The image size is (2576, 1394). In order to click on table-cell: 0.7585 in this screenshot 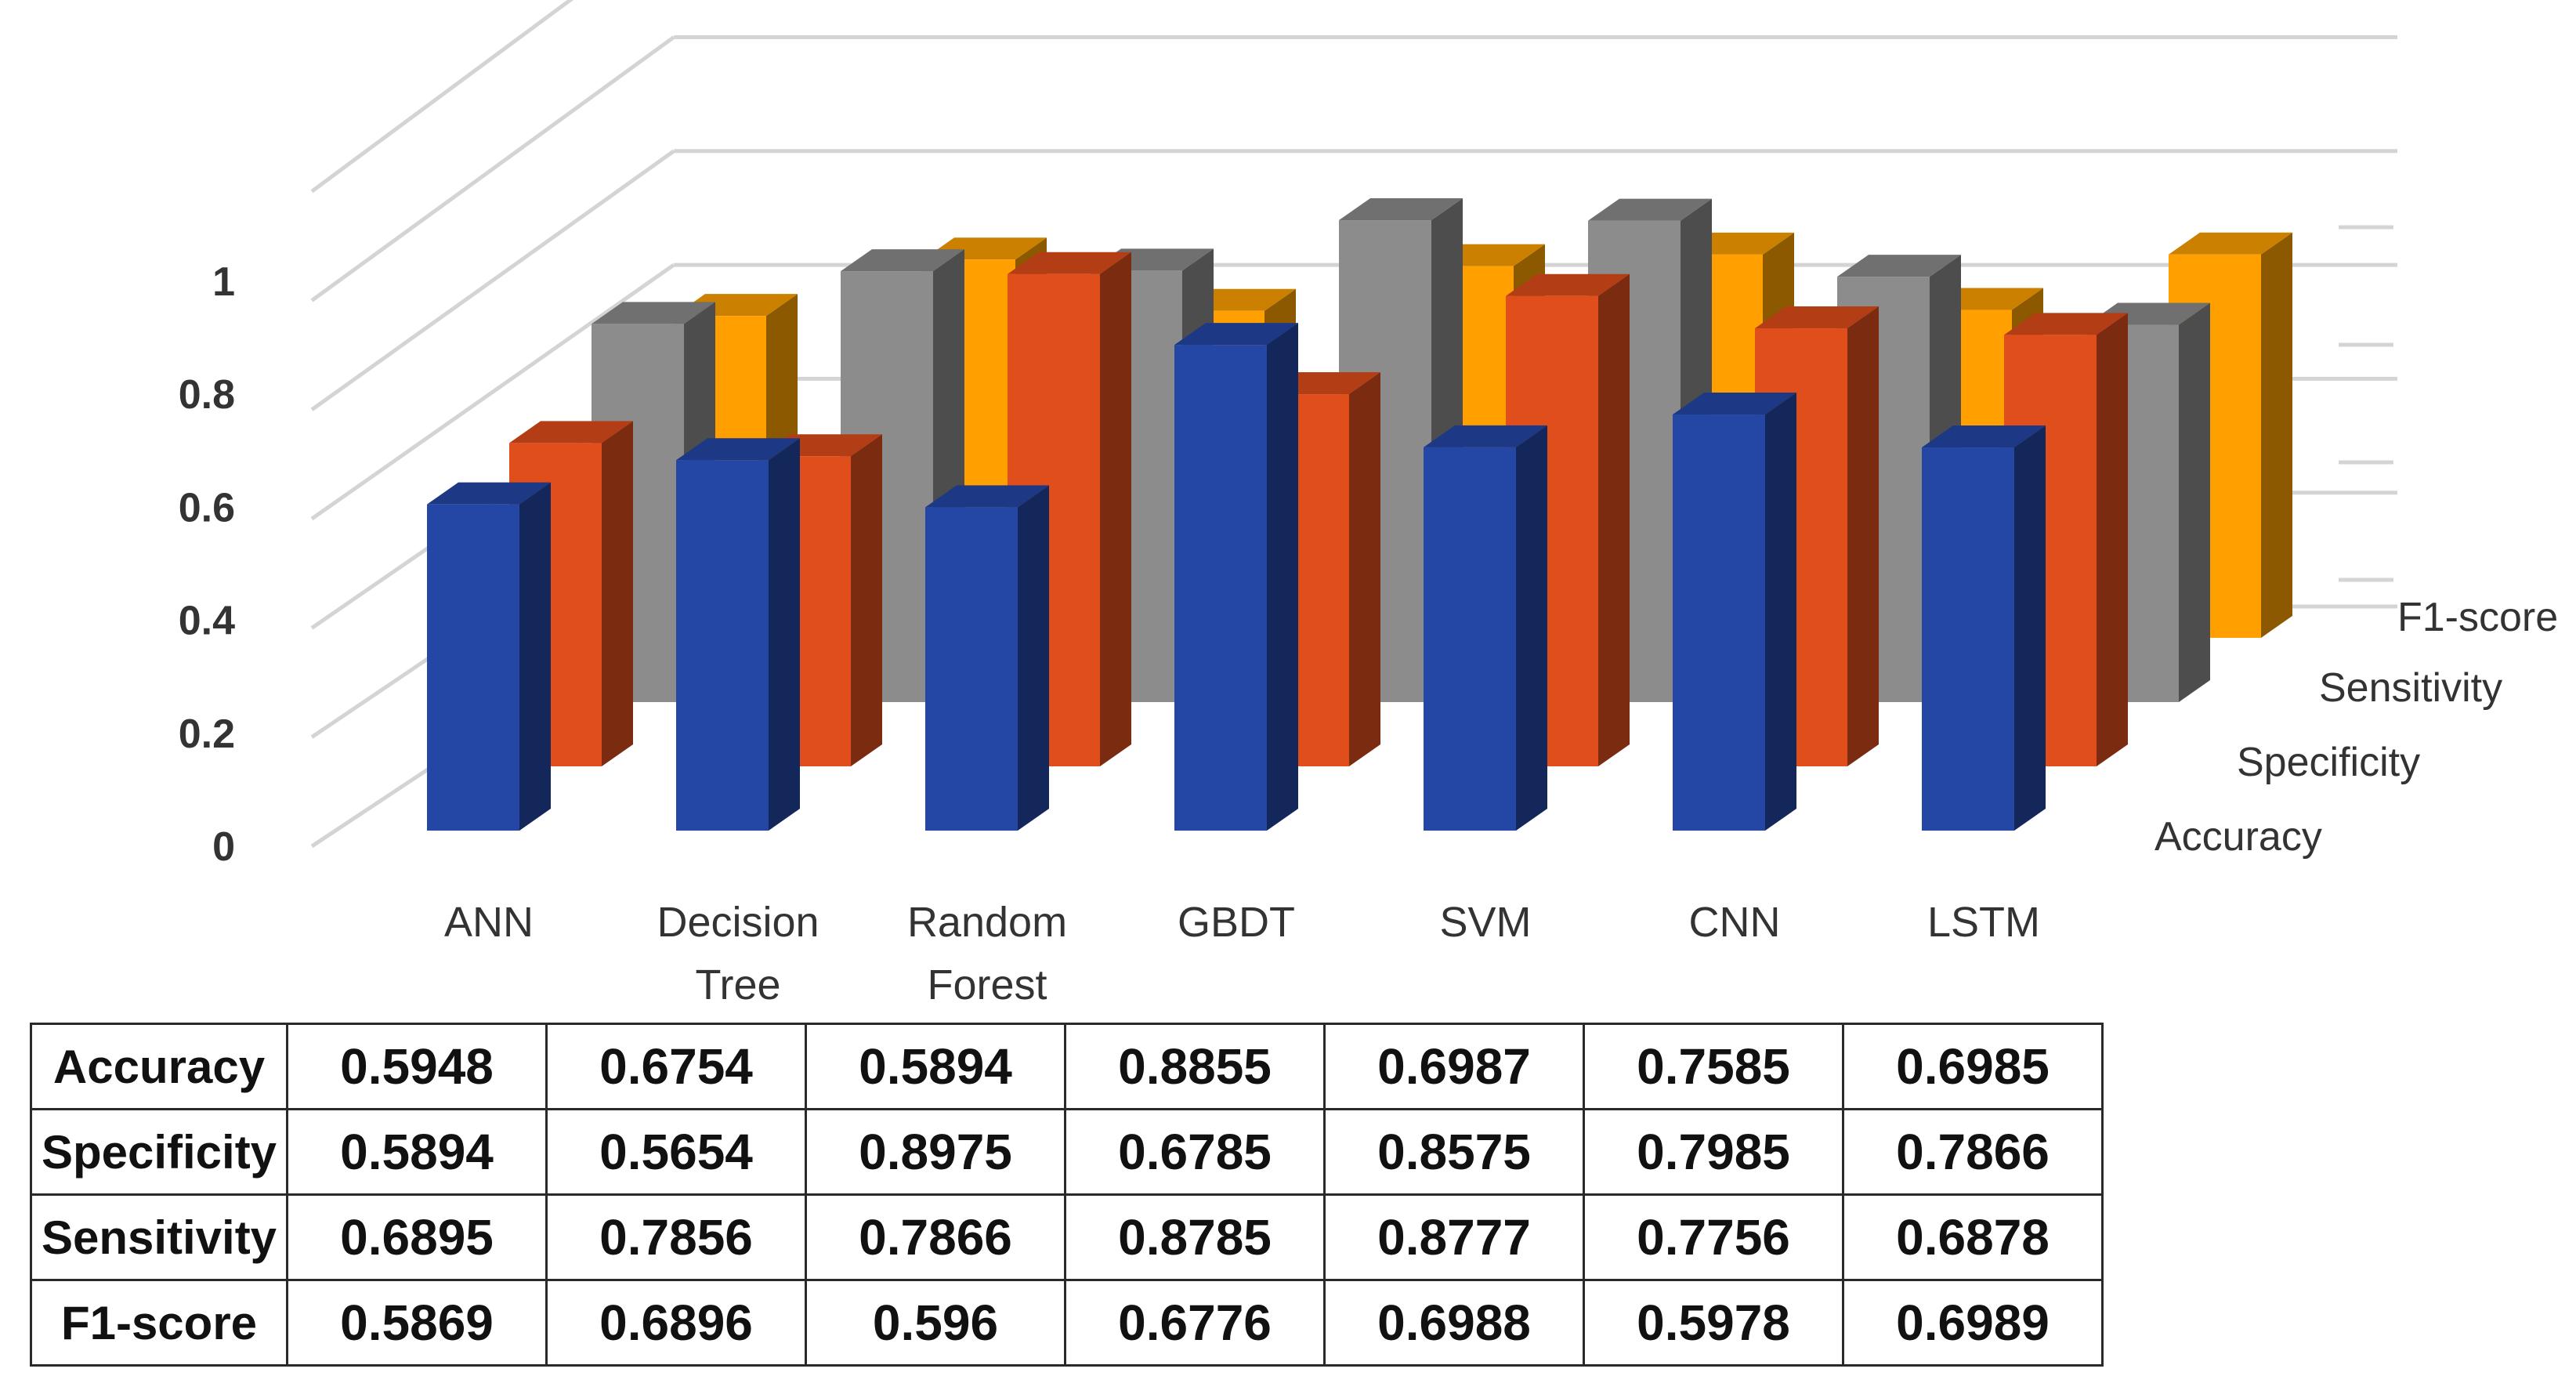, I will do `click(1714, 1066)`.